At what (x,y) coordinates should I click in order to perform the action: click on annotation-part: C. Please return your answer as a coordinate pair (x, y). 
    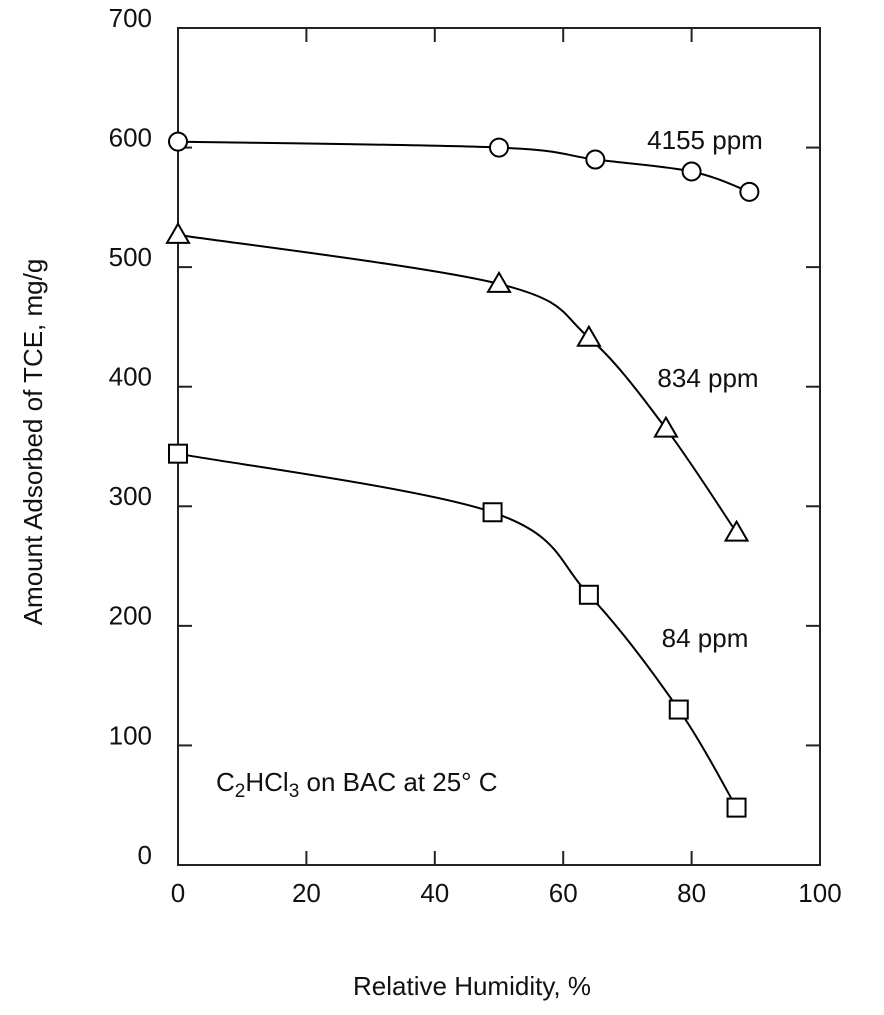
    Looking at the image, I should click on (225, 782).